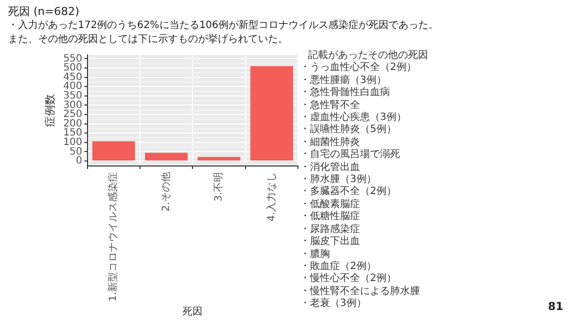 The width and height of the screenshot is (569, 320). I want to click on y-tick-label: 100, so click(72, 142).